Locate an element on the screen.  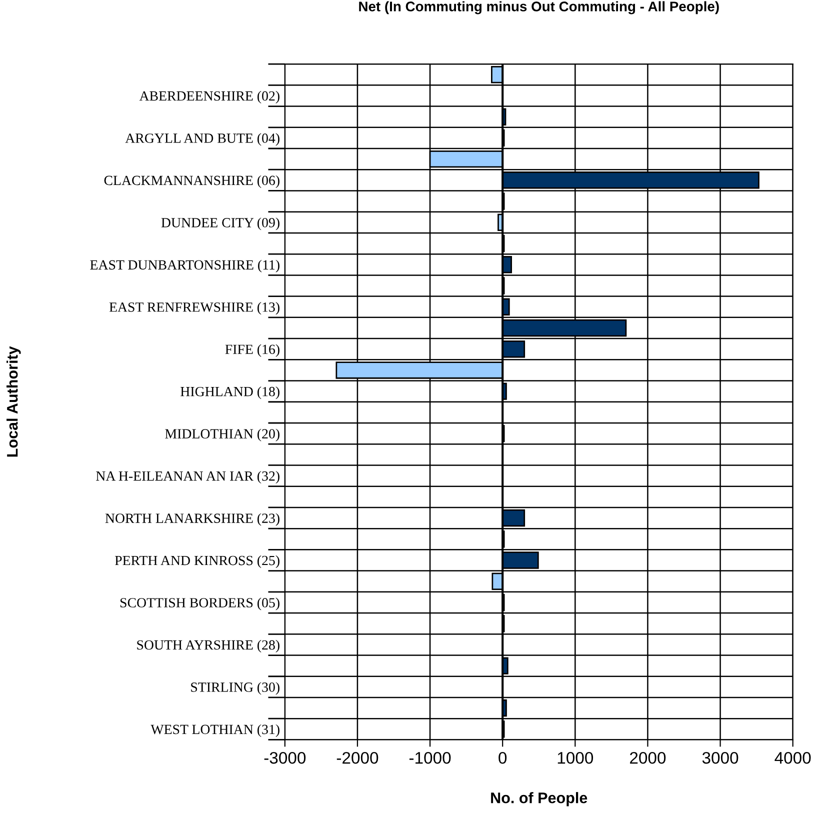
y-tick-label: HIGHLAND (18) is located at coordinates (230, 393).